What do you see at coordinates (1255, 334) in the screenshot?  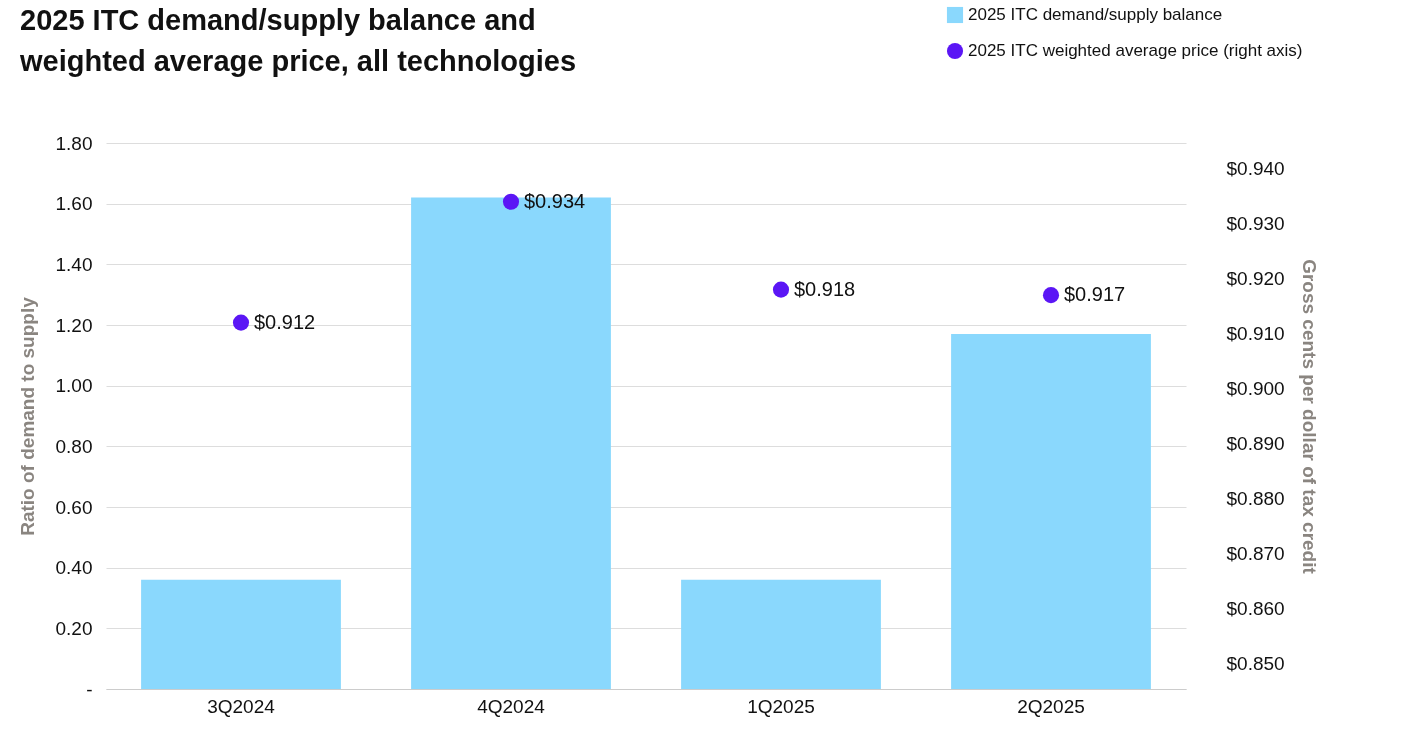 I see `y2-tick-label: $0.910` at bounding box center [1255, 334].